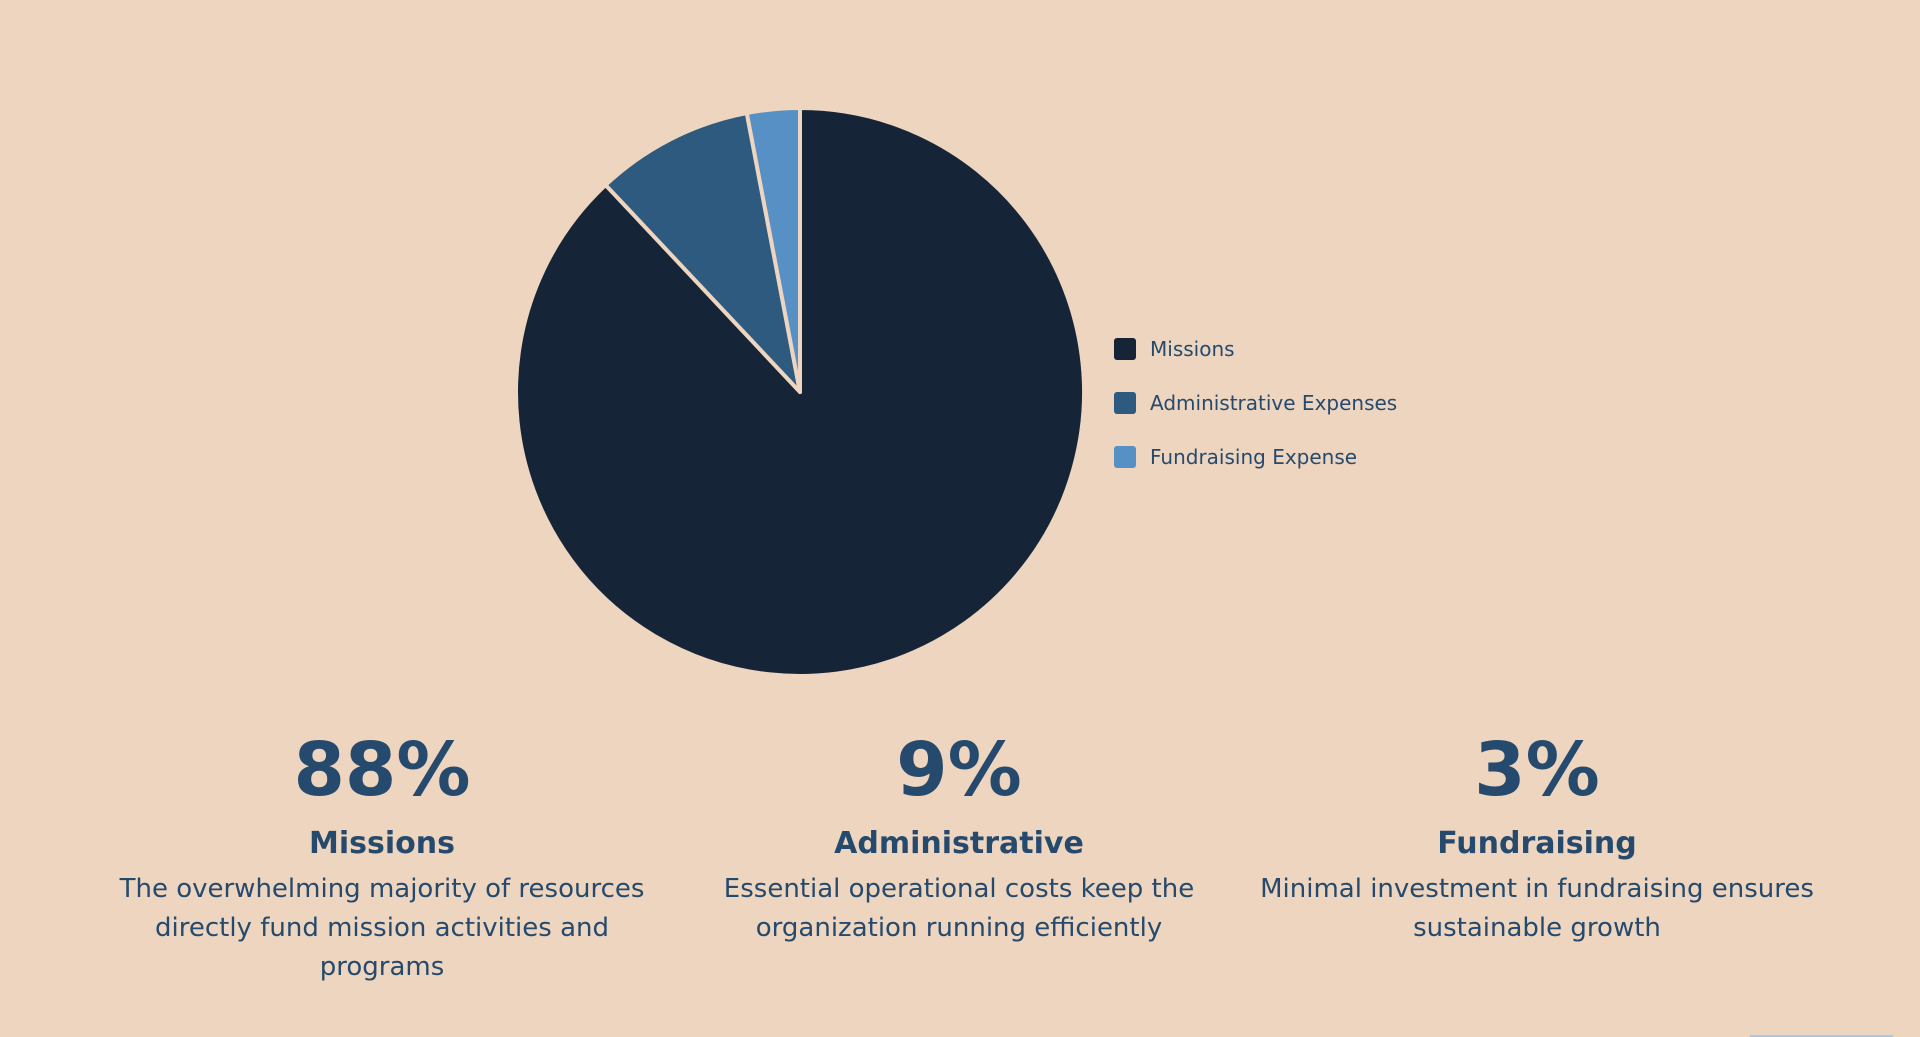  What do you see at coordinates (1537, 843) in the screenshot?
I see `stat-title: Fundraising` at bounding box center [1537, 843].